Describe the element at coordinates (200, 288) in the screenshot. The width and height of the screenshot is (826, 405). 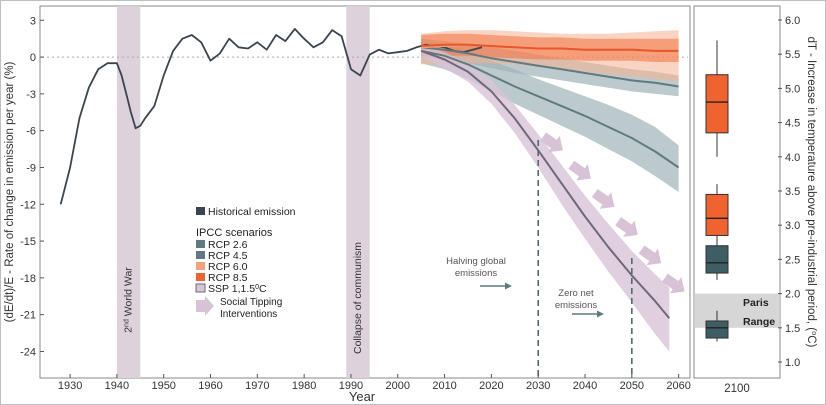
I see `legend-swatch-ssp` at that location.